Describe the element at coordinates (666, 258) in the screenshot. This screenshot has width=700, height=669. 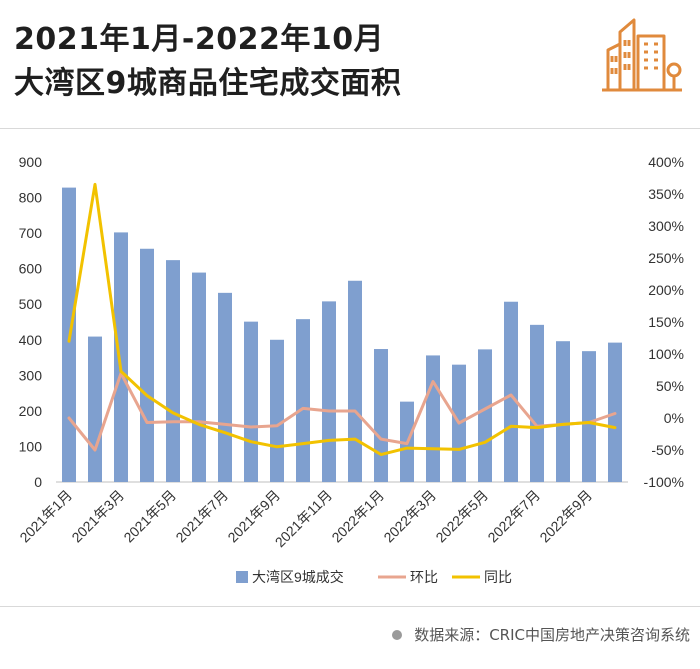
I see `y-right-tick-label: 250%` at that location.